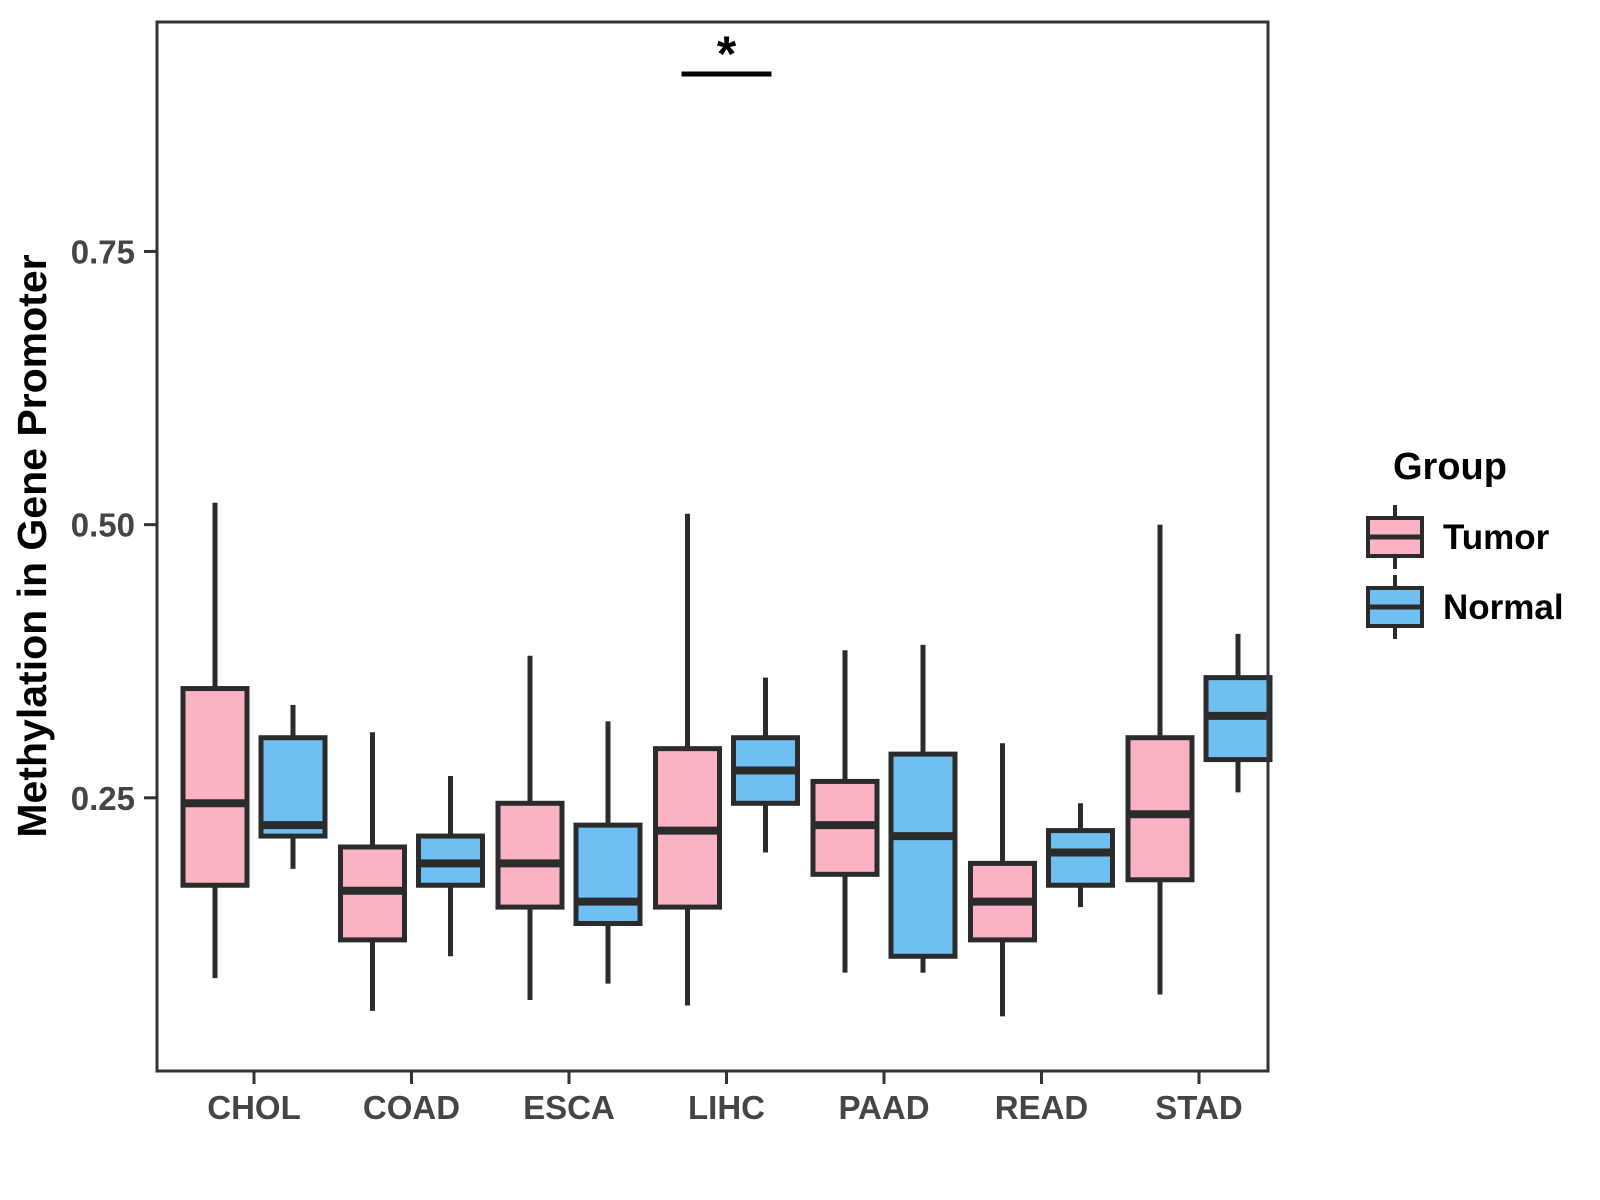  I want to click on box-READ-Normal, so click(1080, 855).